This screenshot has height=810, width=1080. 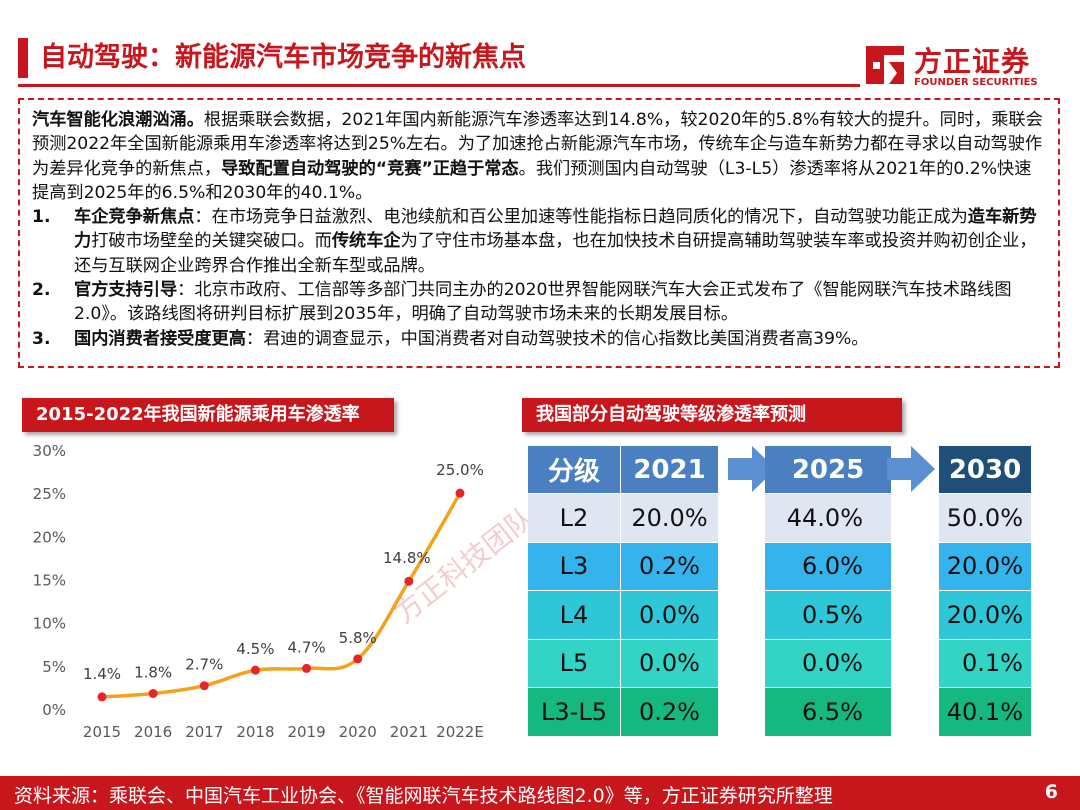 What do you see at coordinates (574, 470) in the screenshot?
I see `header-level: 分级` at bounding box center [574, 470].